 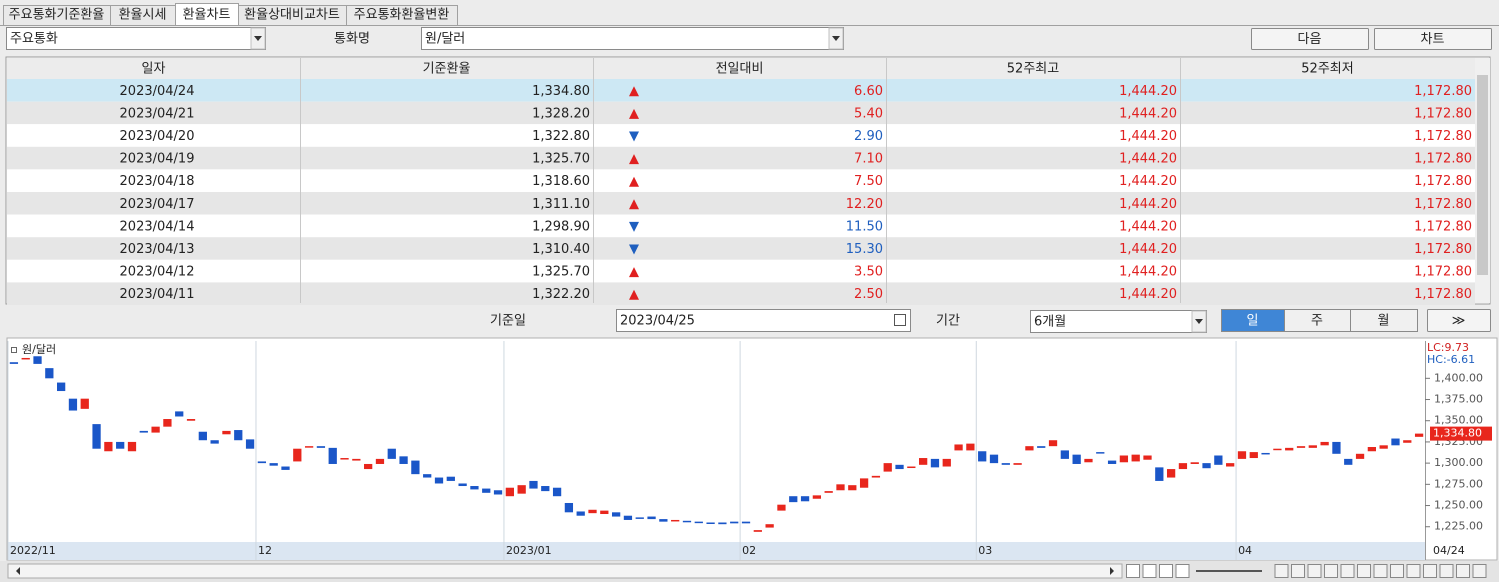 What do you see at coordinates (900, 320) in the screenshot?
I see `calendar-icon` at bounding box center [900, 320].